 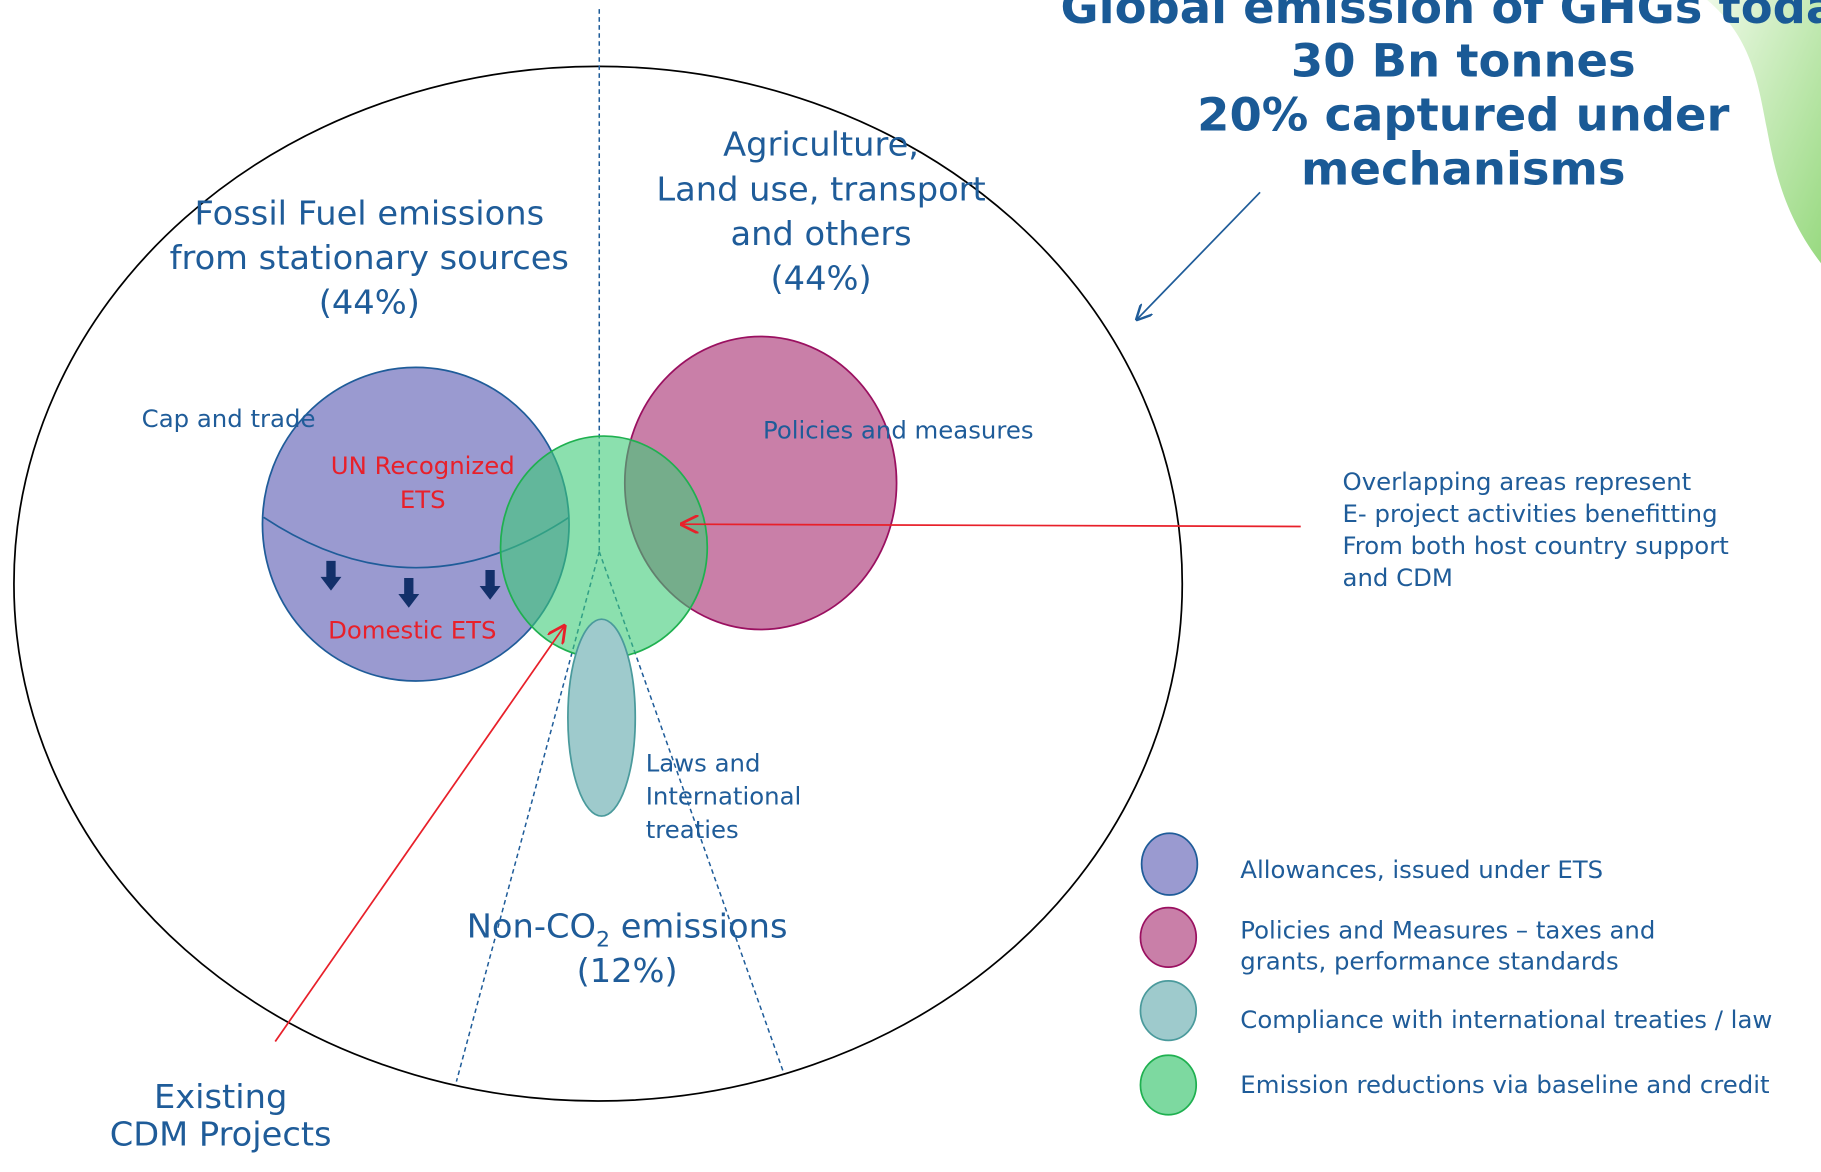 I want to click on circle-label: UN Recognized, so click(x=423, y=466).